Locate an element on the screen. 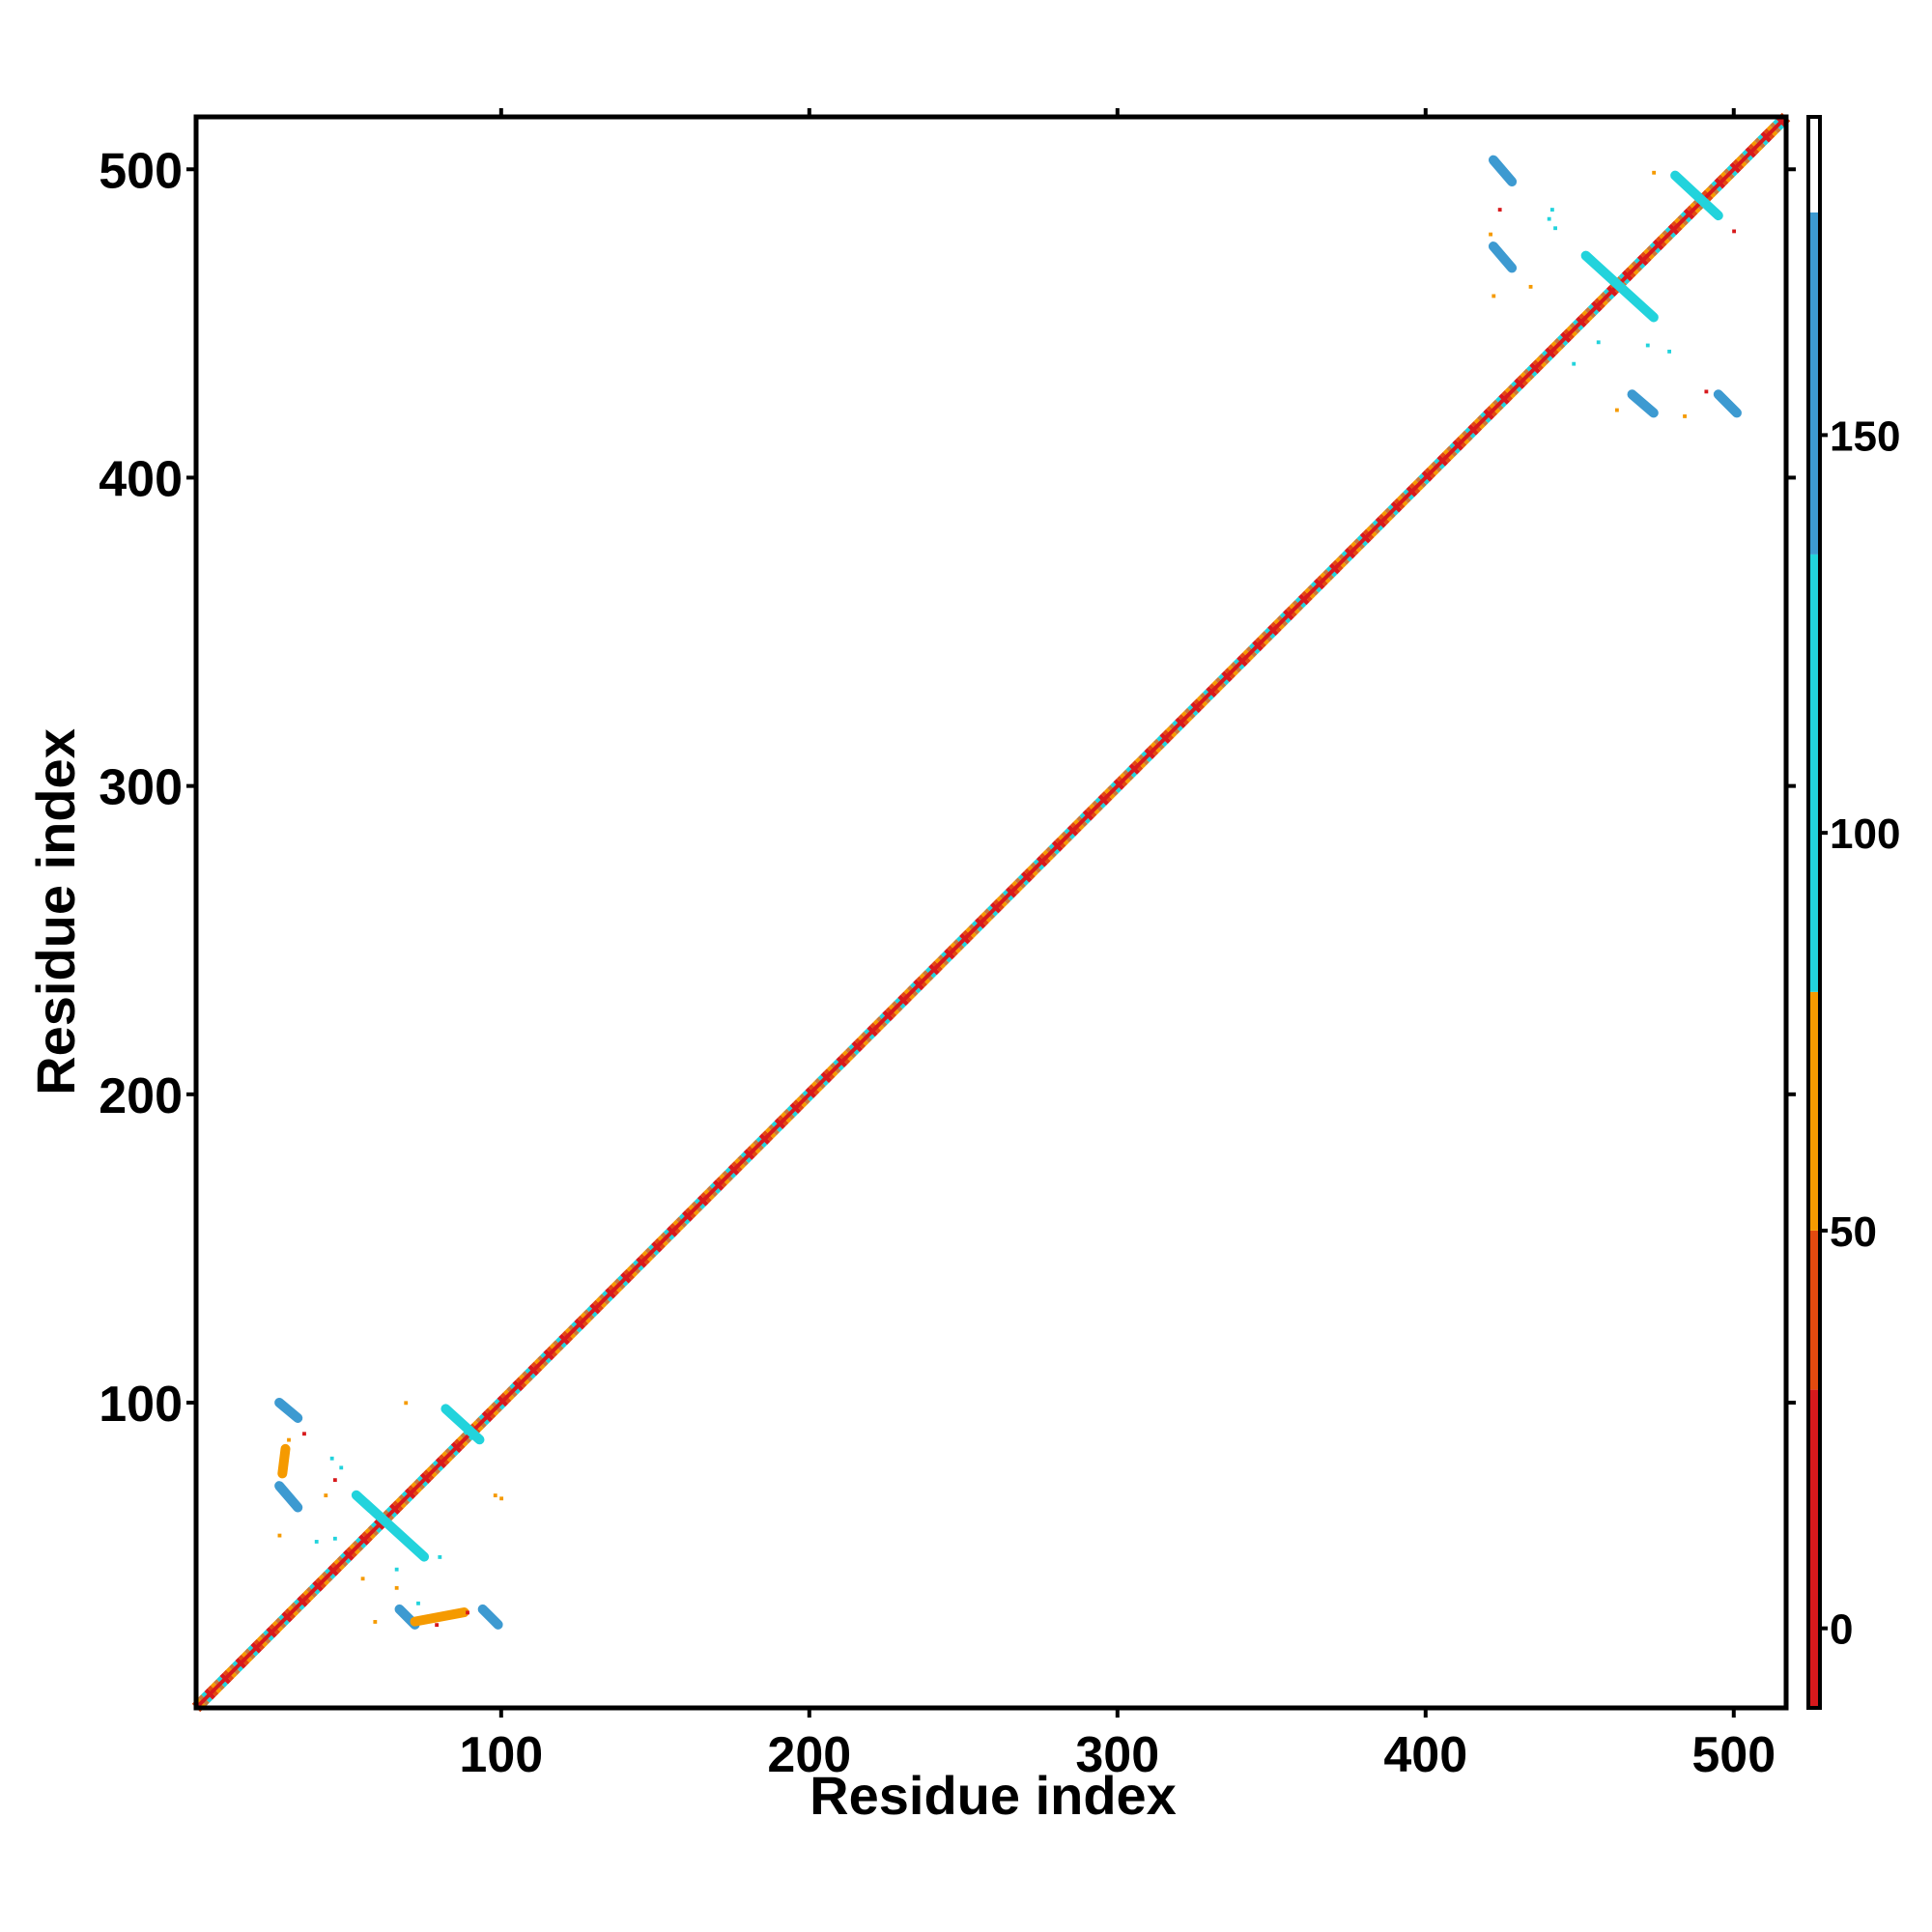  colorbar-tick-label: 50 is located at coordinates (1853, 1232).